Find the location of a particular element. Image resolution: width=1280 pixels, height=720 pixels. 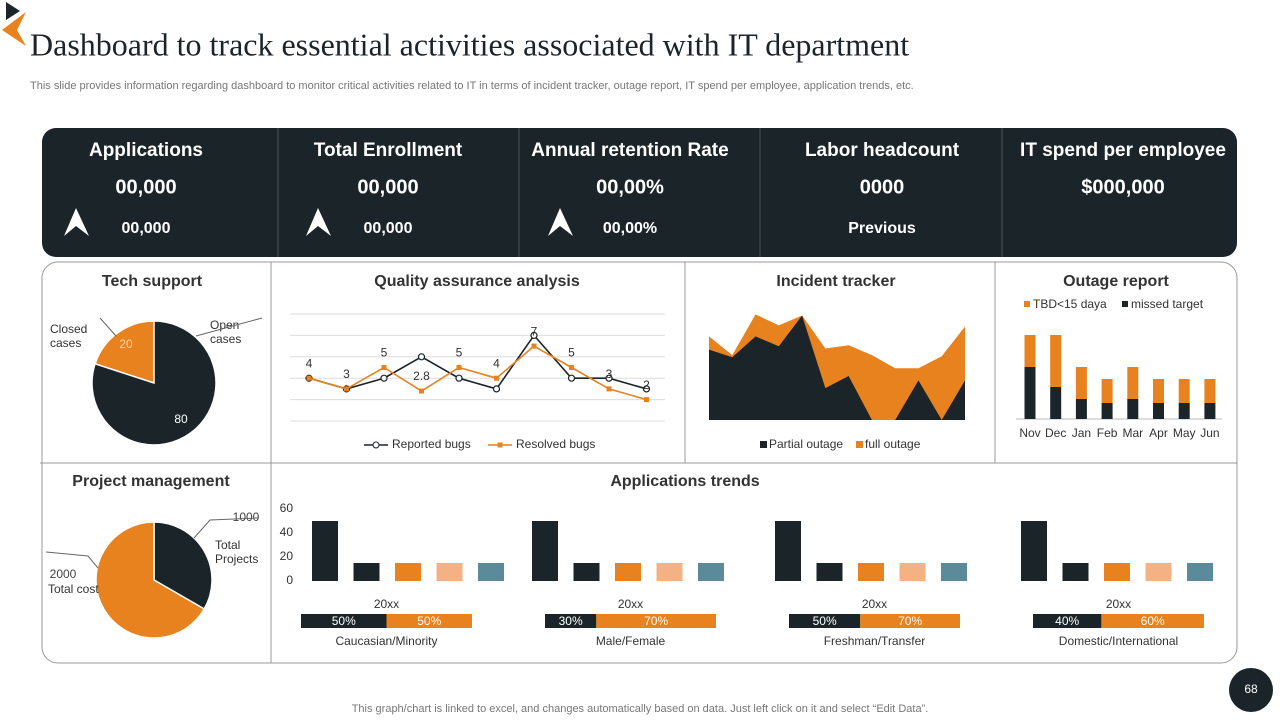

split-category: Domestic/International is located at coordinates (1118, 641).